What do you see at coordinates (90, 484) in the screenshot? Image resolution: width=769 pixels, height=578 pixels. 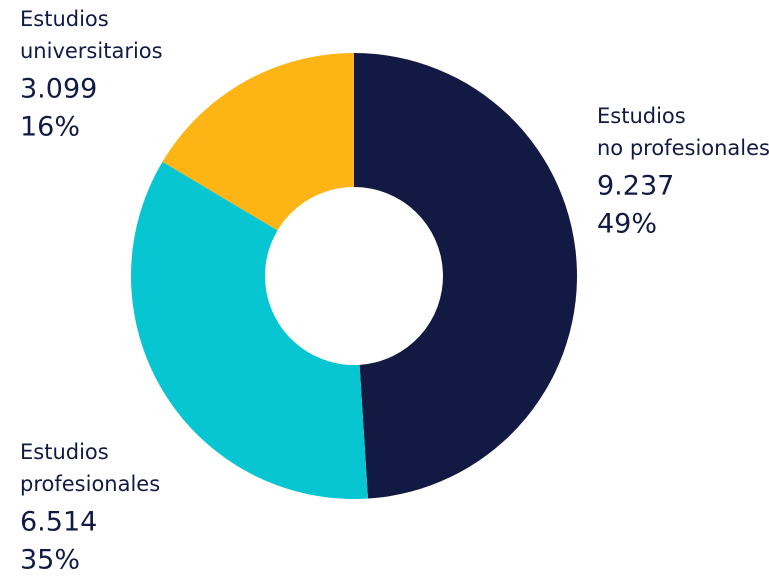 I see `slice-name-line: profesionales` at bounding box center [90, 484].